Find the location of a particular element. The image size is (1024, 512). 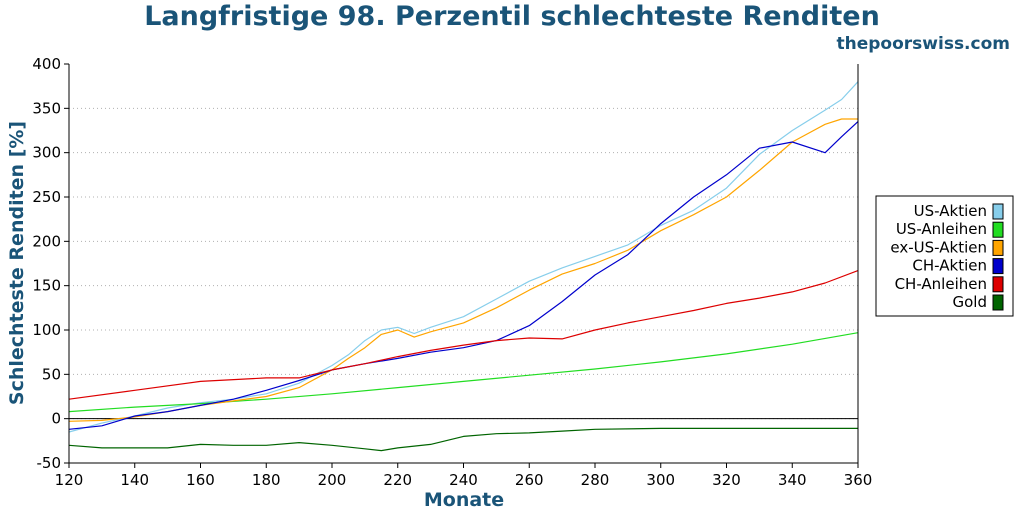

legend-label: US-Anleihen is located at coordinates (941, 229).